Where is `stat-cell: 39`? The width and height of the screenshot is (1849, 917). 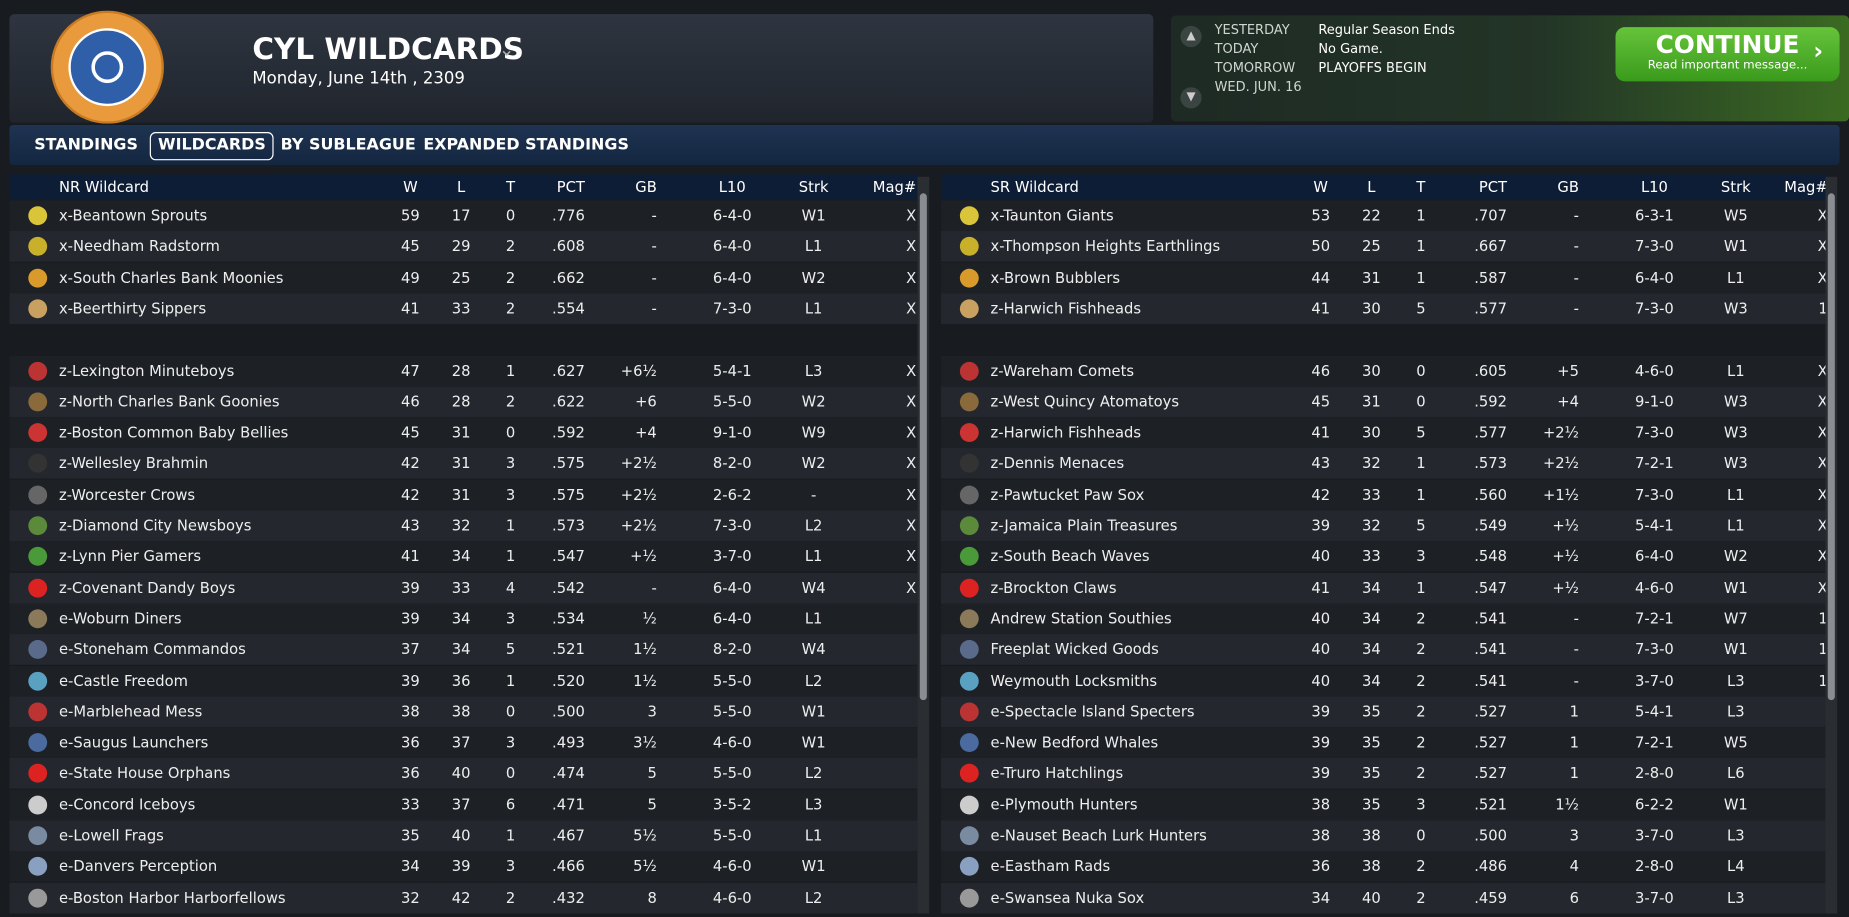 stat-cell: 39 is located at coordinates (1321, 742).